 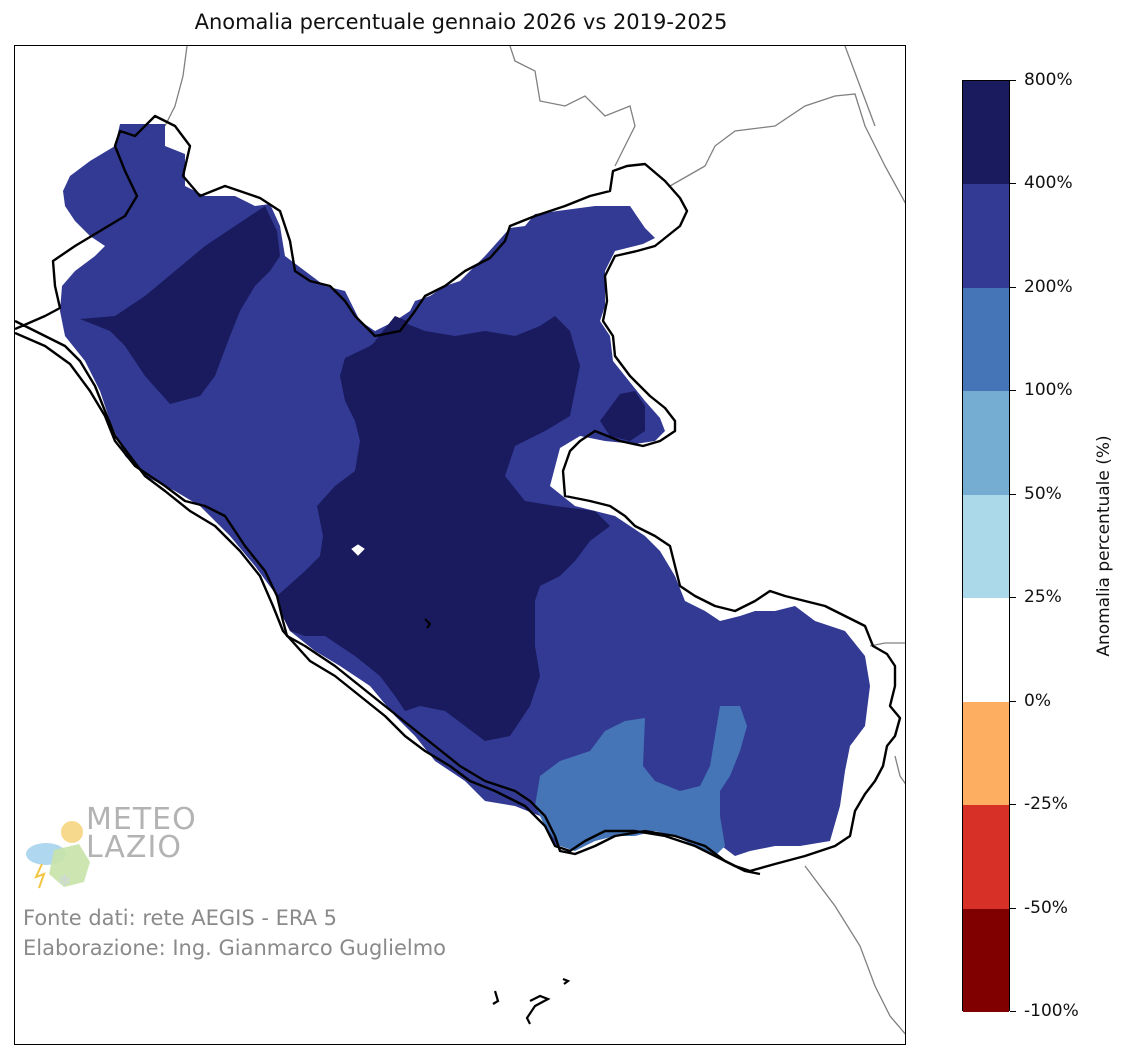 What do you see at coordinates (1048, 183) in the screenshot?
I see `colorbar-tick-label: 400%` at bounding box center [1048, 183].